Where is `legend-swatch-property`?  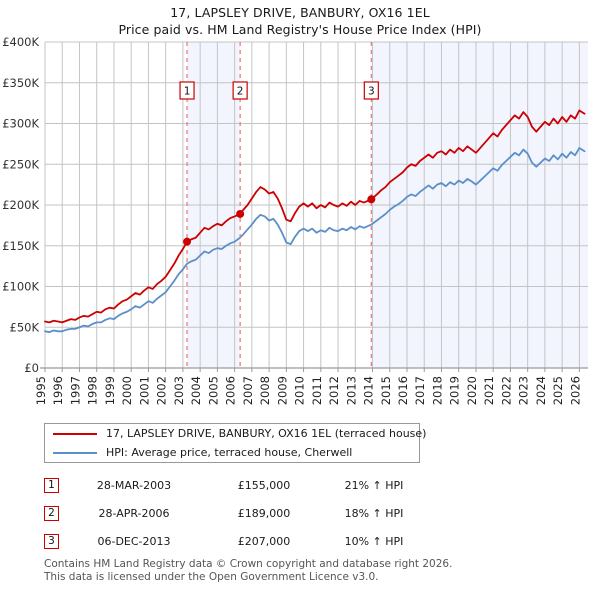 legend-swatch-property is located at coordinates (75, 433).